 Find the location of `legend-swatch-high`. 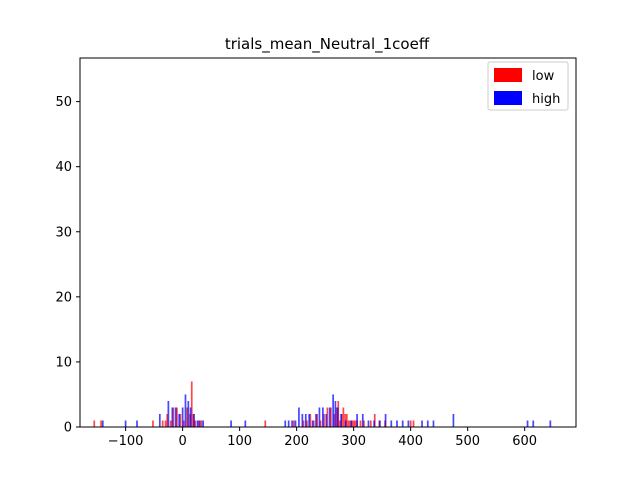

legend-swatch-high is located at coordinates (508, 98).